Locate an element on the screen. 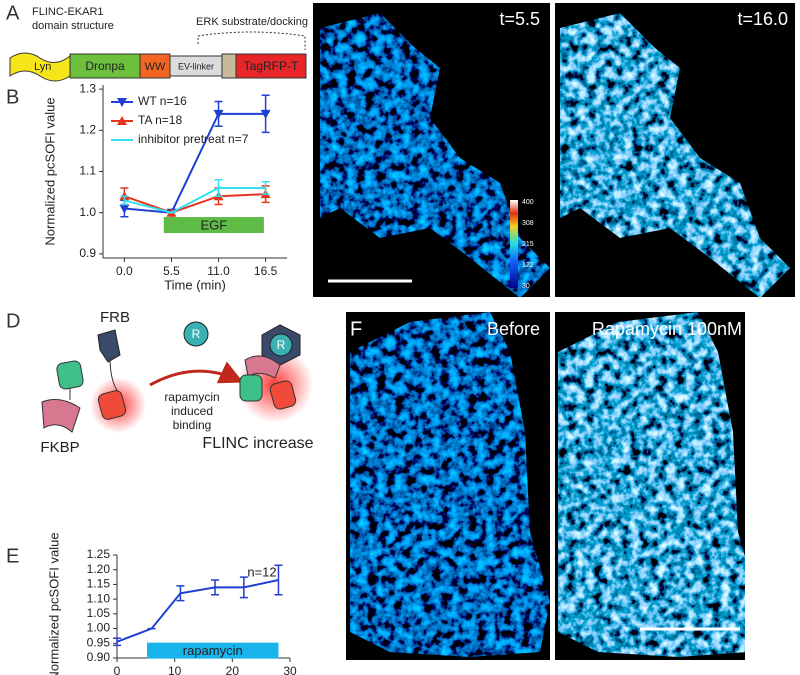  legend-label: inhibitor pretreat n=7 is located at coordinates (193, 139).